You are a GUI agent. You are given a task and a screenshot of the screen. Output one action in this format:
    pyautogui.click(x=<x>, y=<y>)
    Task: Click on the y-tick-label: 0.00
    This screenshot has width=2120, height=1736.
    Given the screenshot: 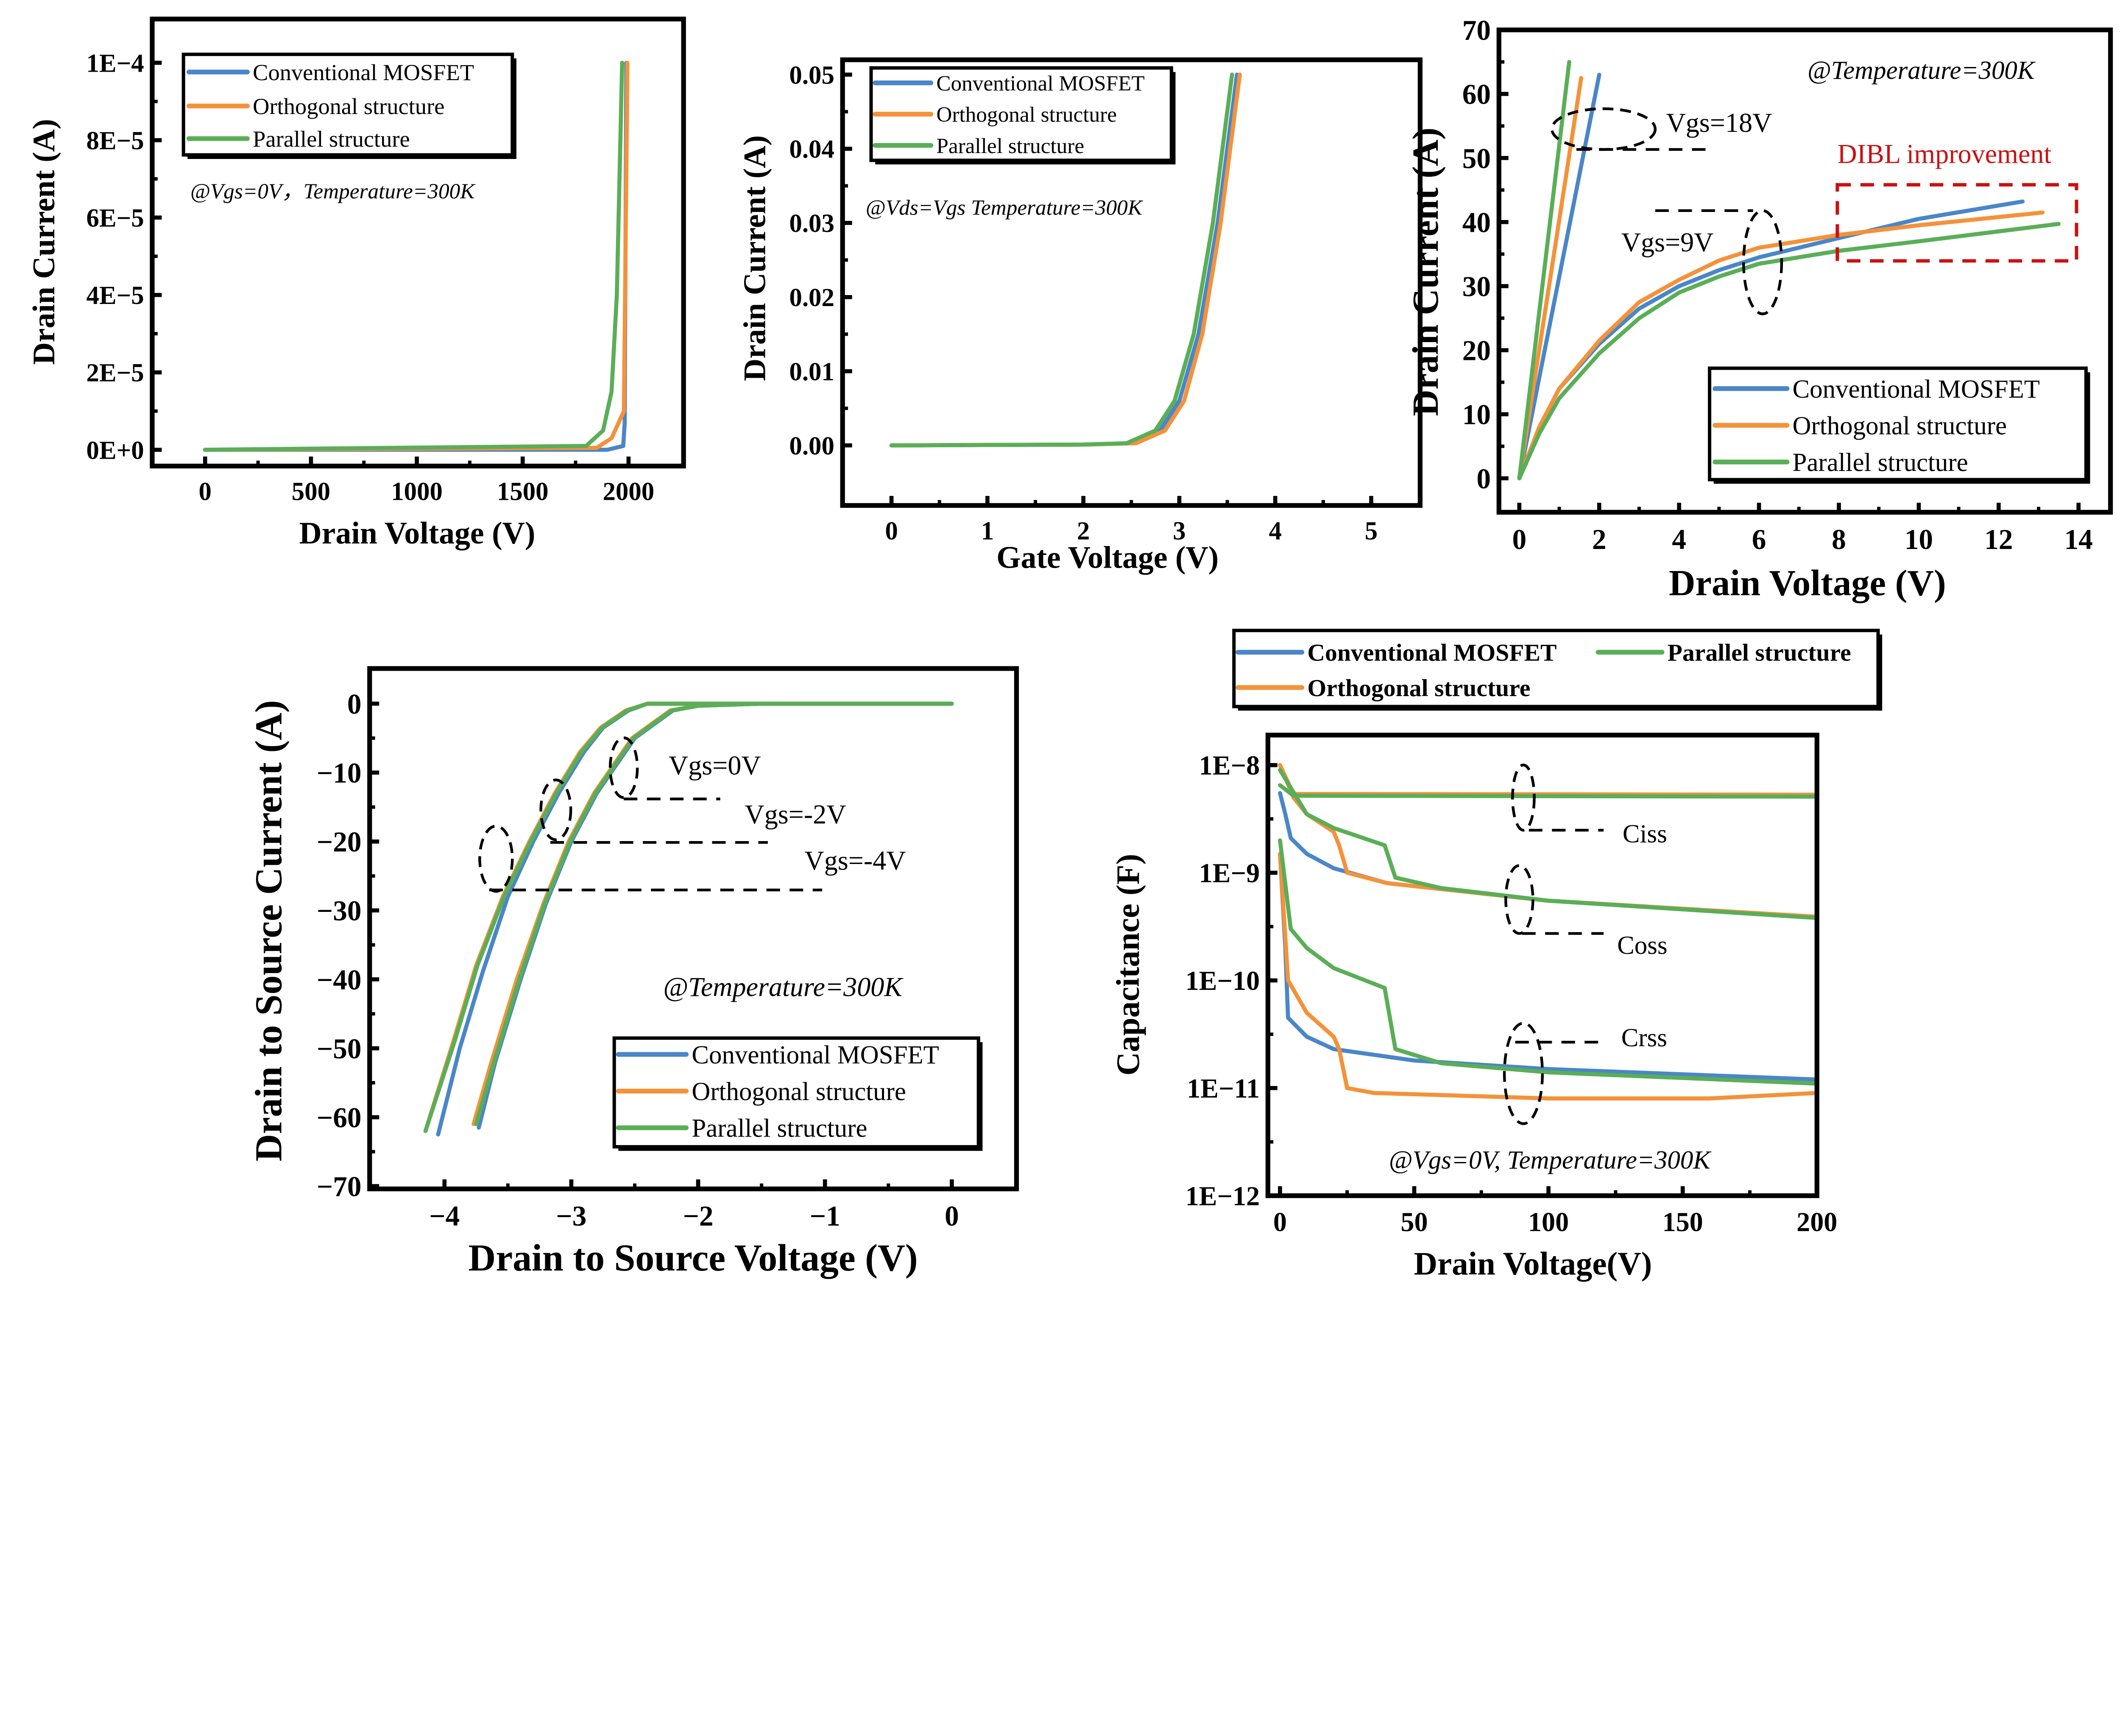 What is the action you would take?
    pyautogui.click(x=811, y=446)
    